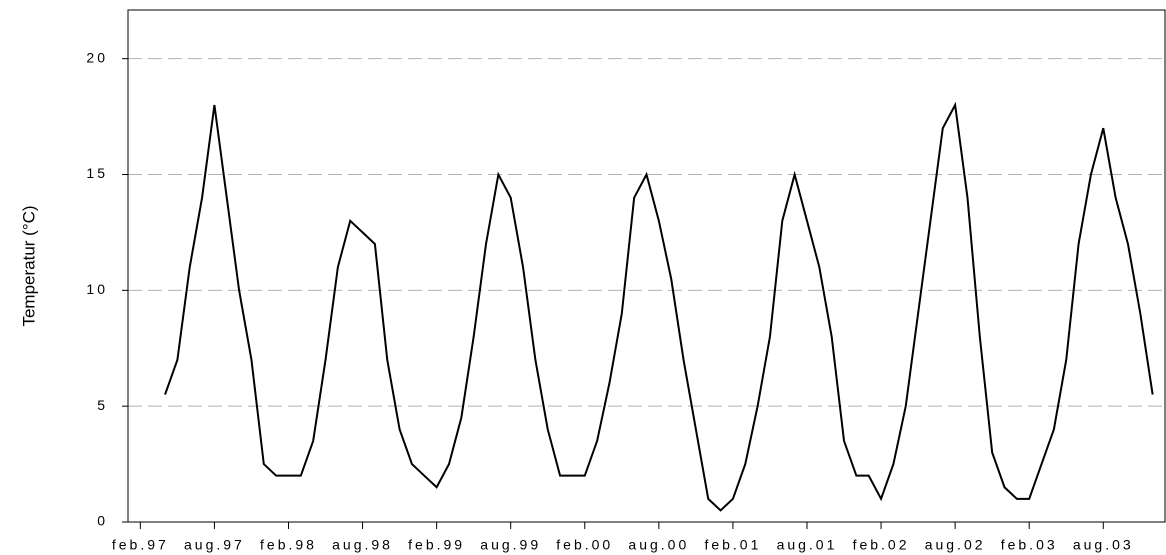 The height and width of the screenshot is (555, 1166). I want to click on y-tick-label: 20, so click(97, 57).